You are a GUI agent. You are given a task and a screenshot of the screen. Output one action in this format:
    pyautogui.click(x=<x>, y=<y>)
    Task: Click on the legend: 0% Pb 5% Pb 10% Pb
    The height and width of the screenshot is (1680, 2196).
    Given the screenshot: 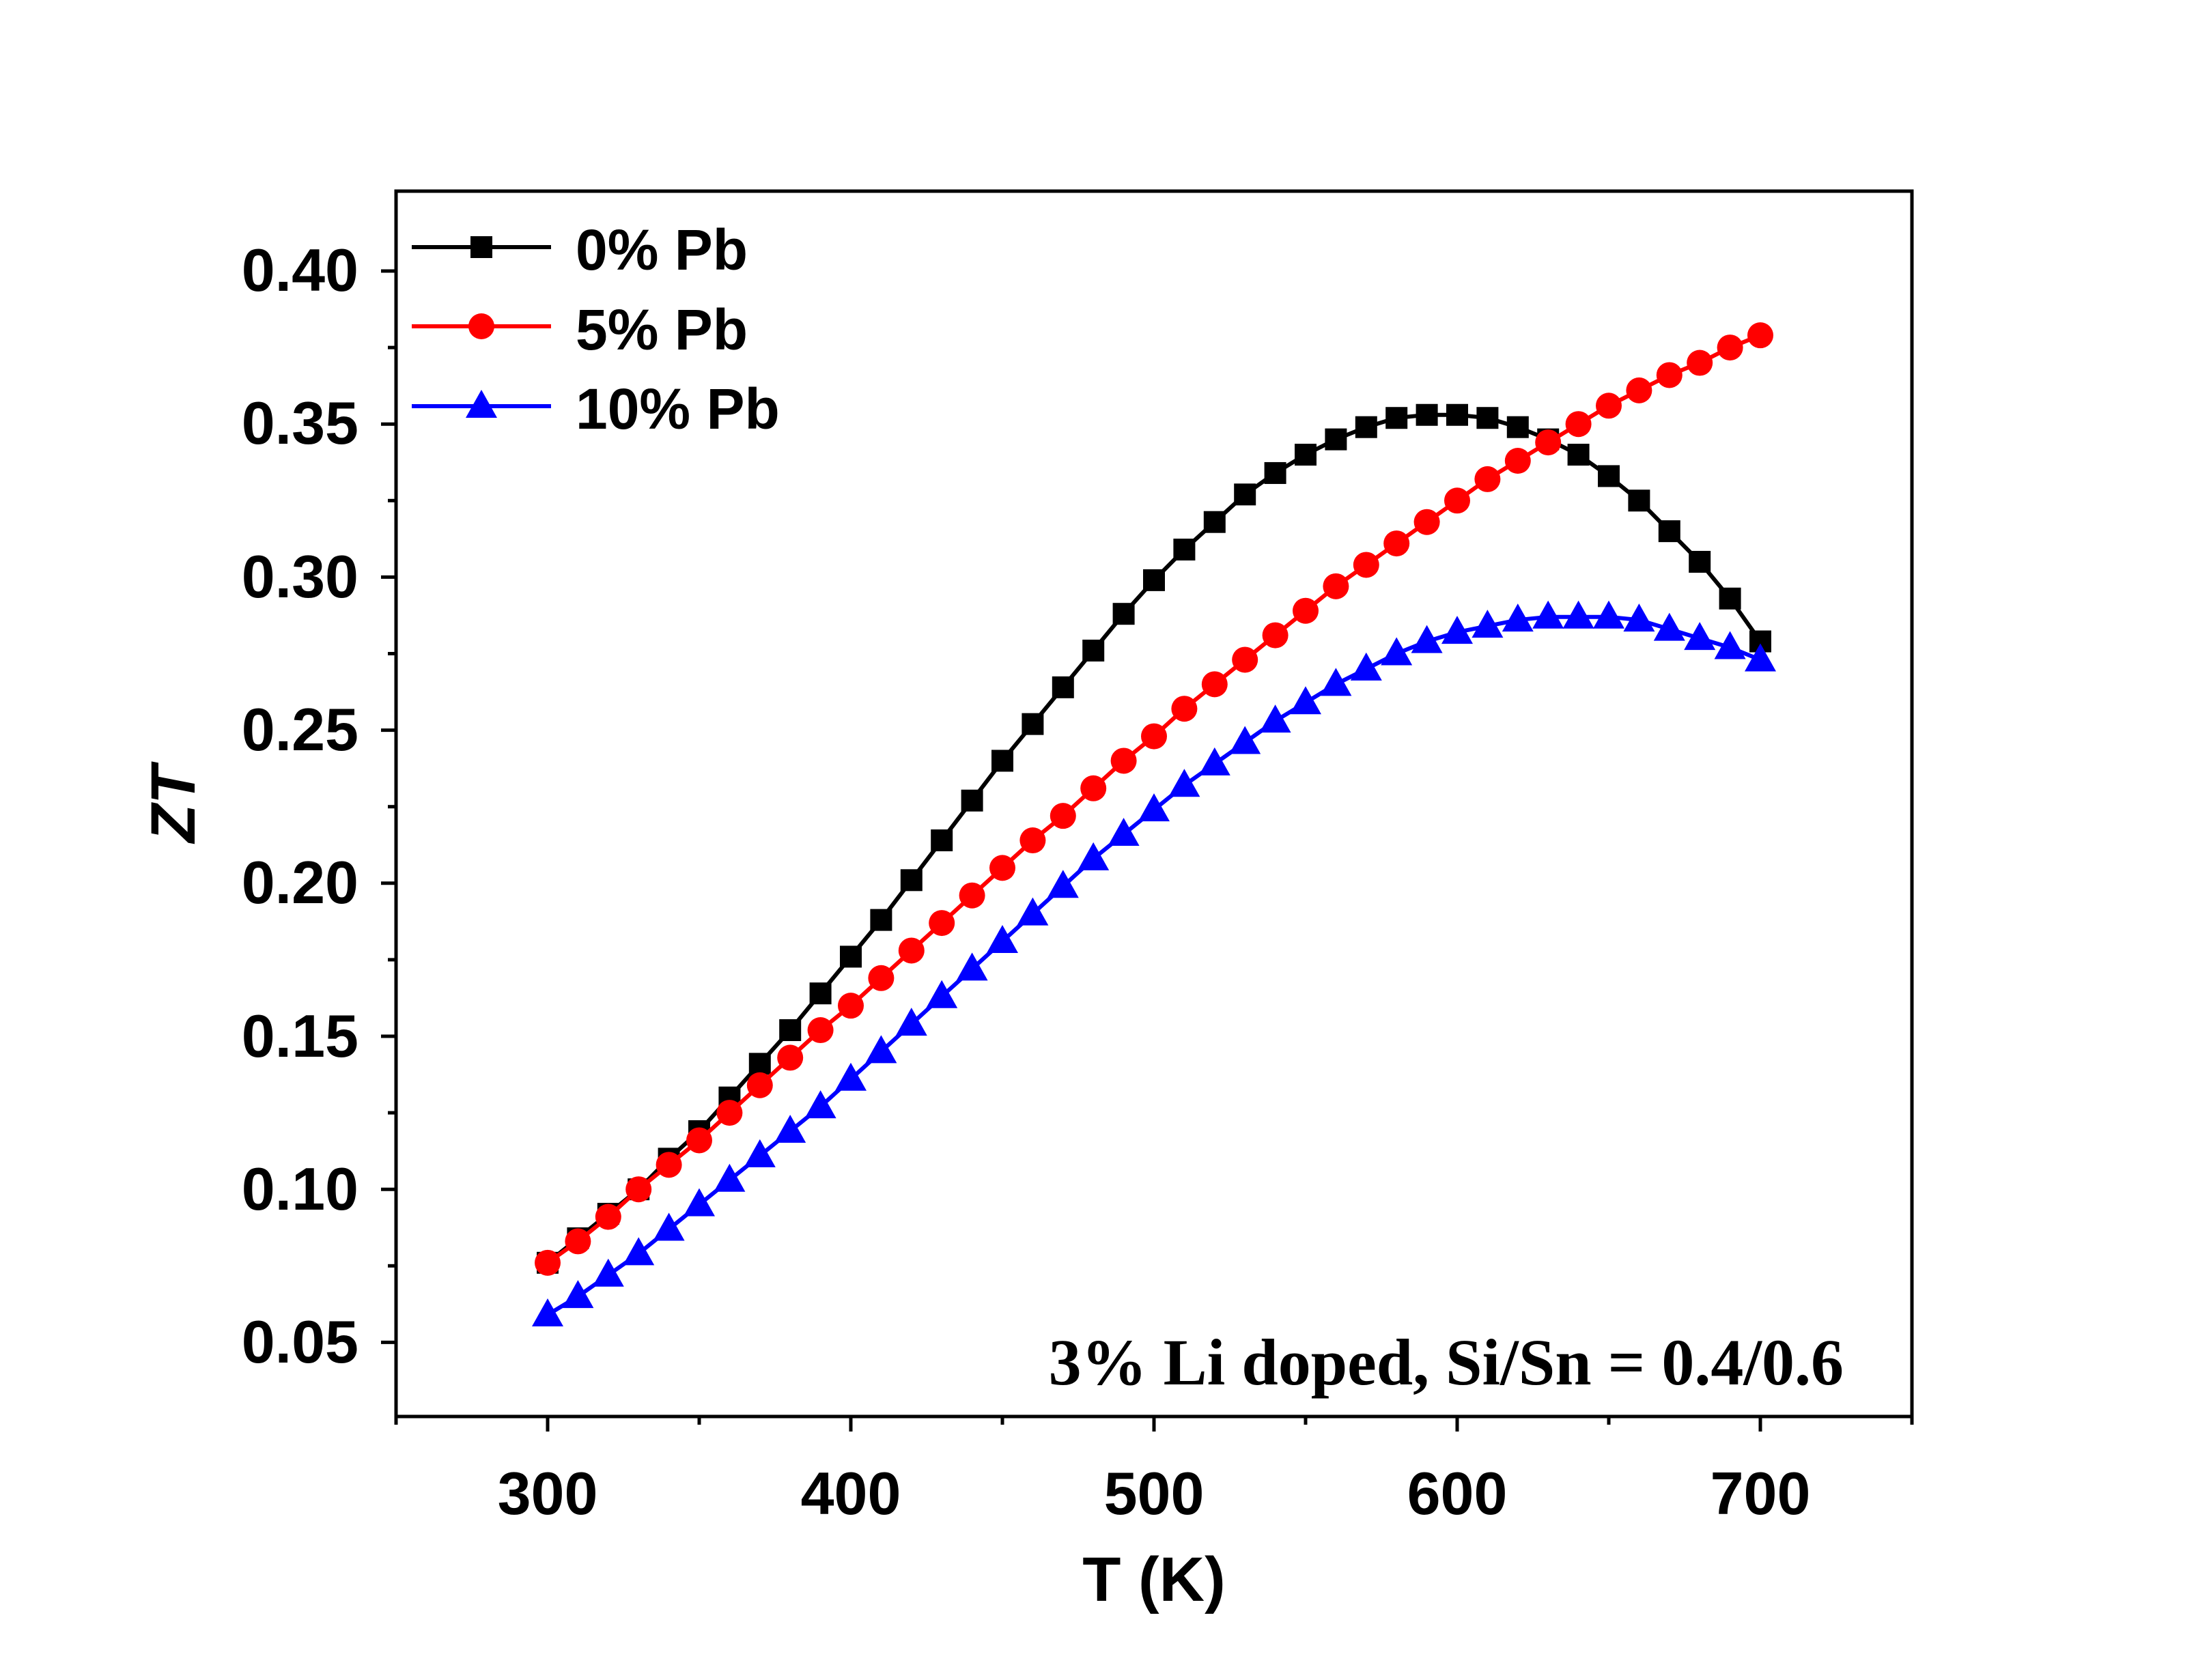 What is the action you would take?
    pyautogui.click(x=596, y=329)
    